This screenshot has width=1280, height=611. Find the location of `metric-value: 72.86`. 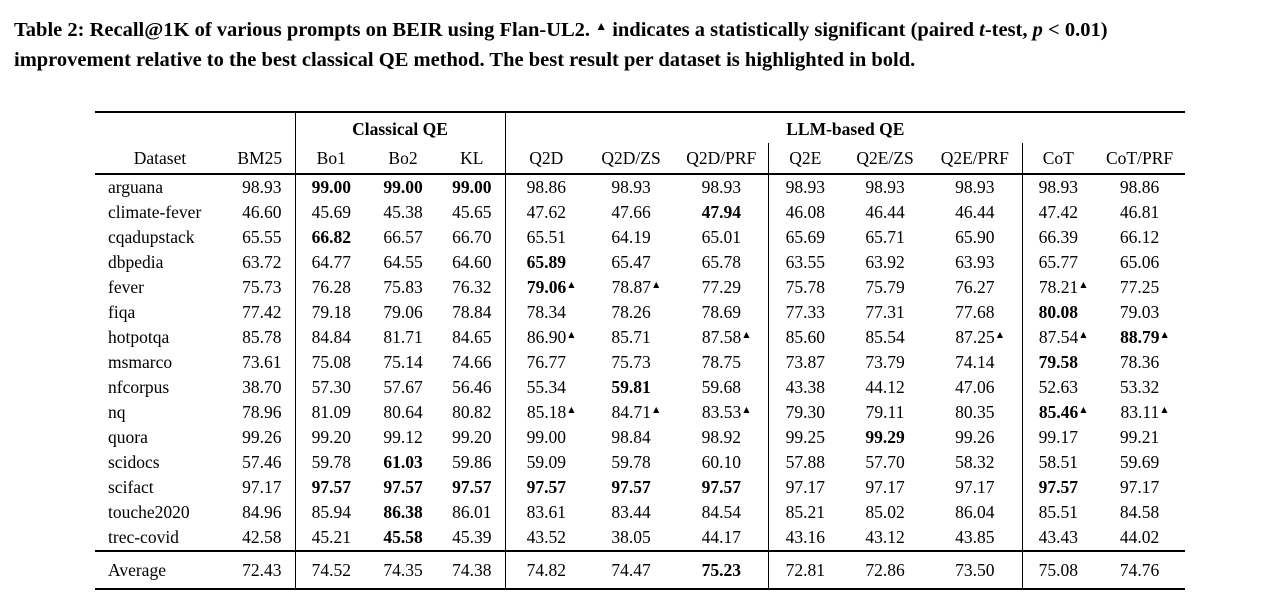

metric-value: 72.86 is located at coordinates (885, 569).